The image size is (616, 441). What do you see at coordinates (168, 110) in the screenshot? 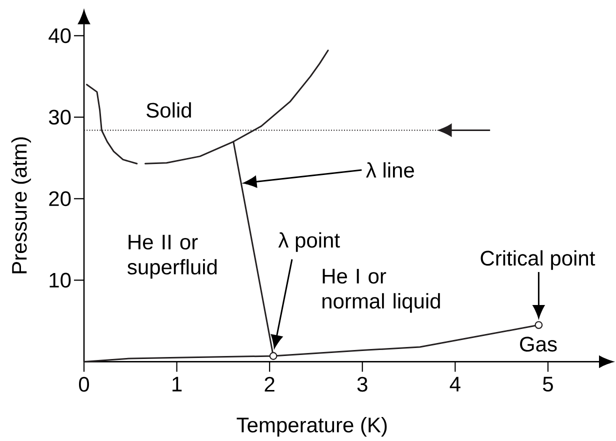
I see `annotation: Solid` at bounding box center [168, 110].